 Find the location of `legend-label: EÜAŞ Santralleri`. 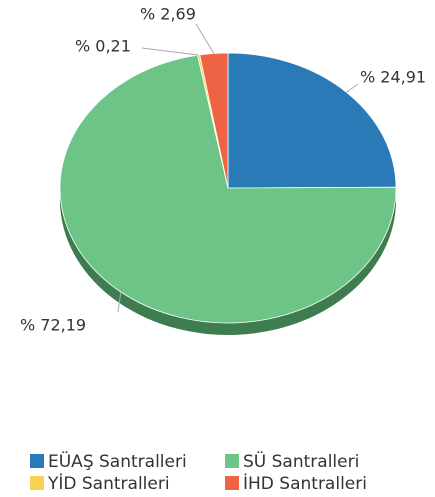

legend-label: EÜAŞ Santralleri is located at coordinates (117, 461).